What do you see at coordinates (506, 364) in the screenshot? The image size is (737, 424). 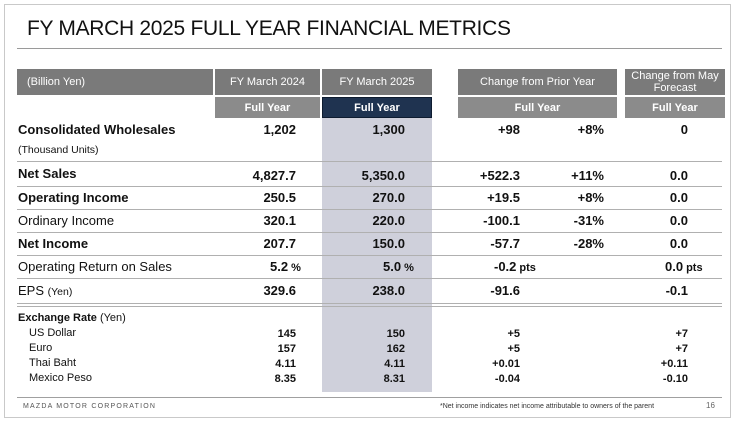 I see `fx-thb-change: +0.01` at bounding box center [506, 364].